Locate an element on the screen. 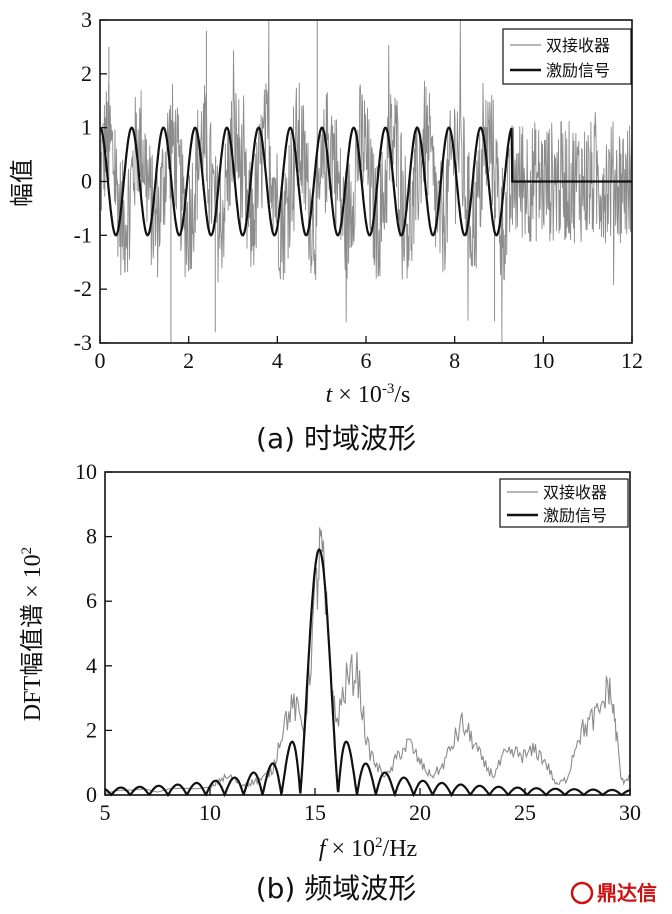 The image size is (672, 914). chart-b-x-tick-label: 20 is located at coordinates (420, 812).